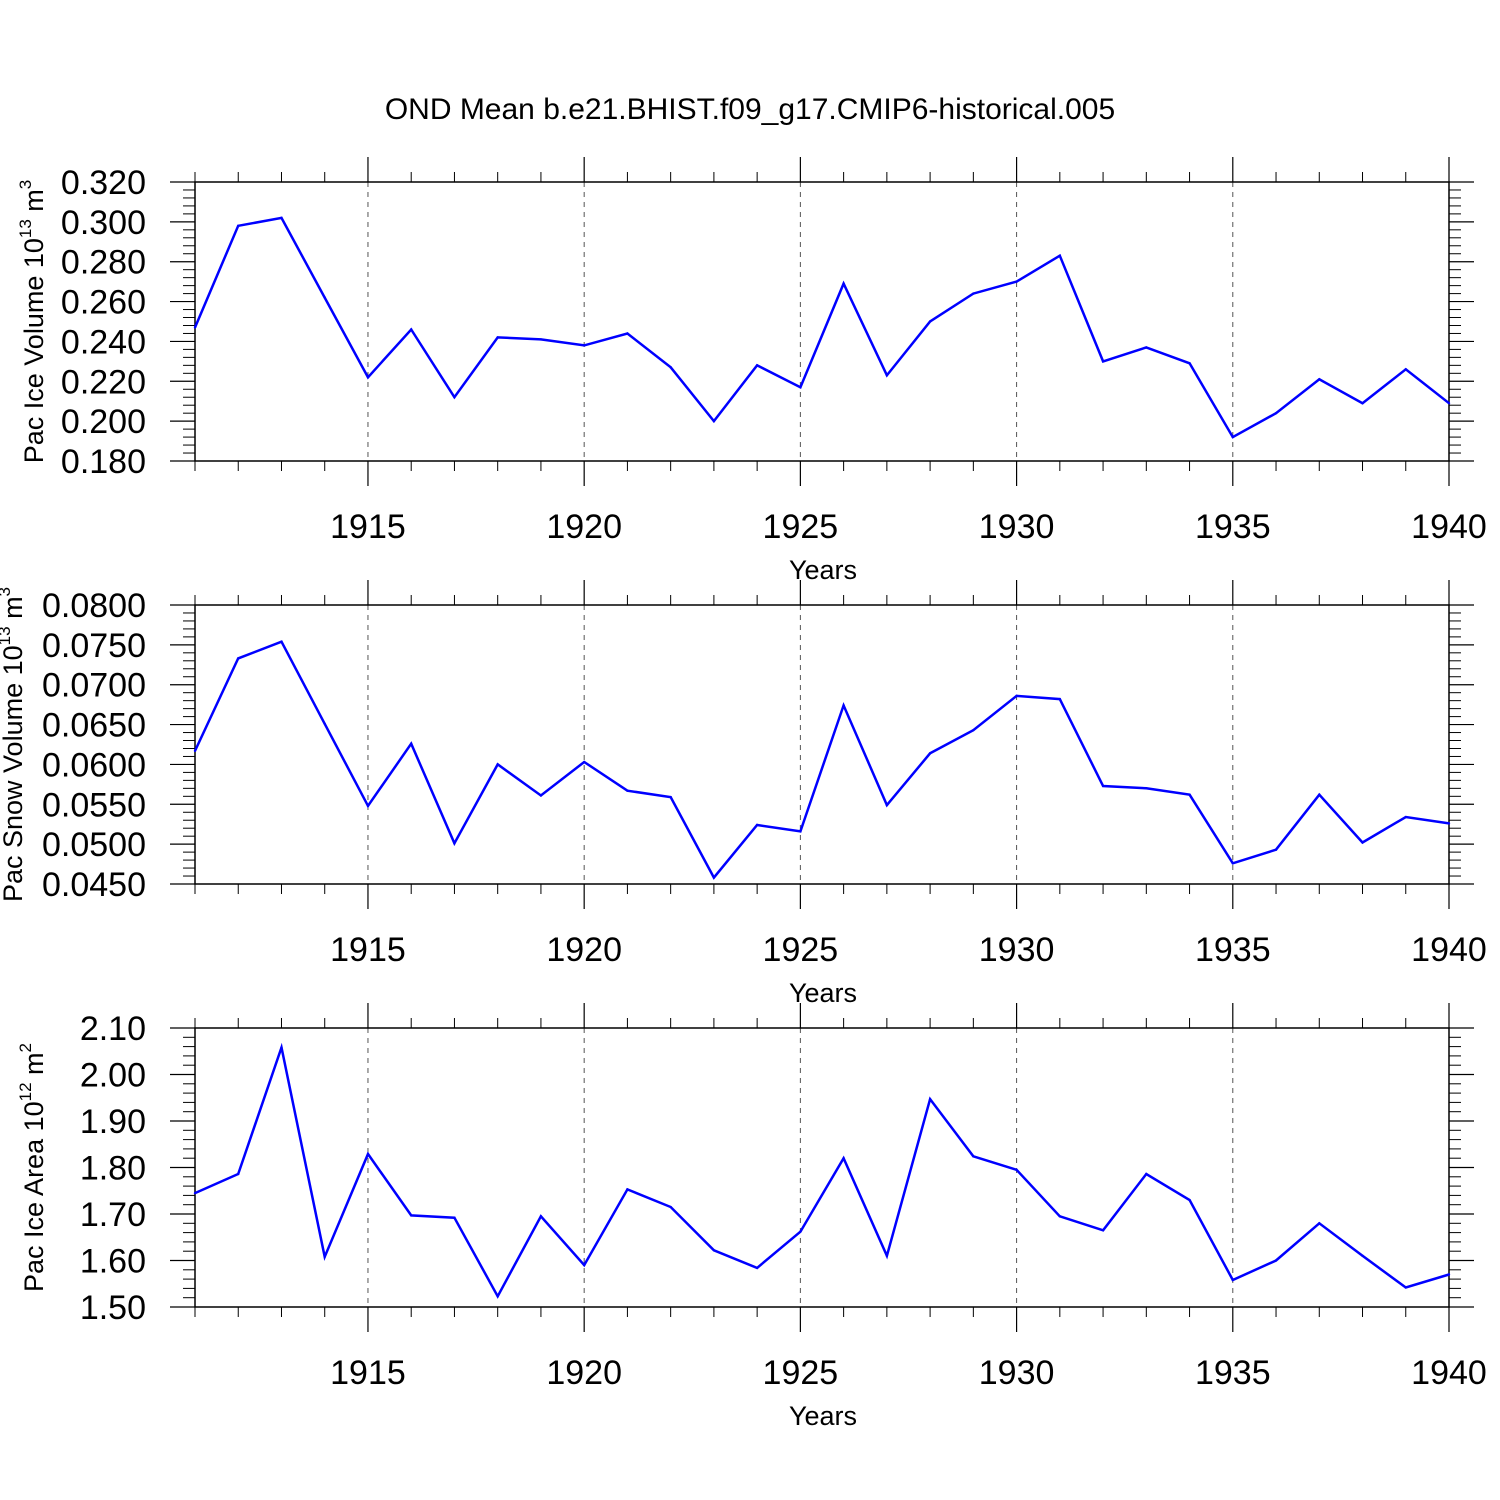  What do you see at coordinates (823, 1416) in the screenshot?
I see `p3-x-axis-label: Years` at bounding box center [823, 1416].